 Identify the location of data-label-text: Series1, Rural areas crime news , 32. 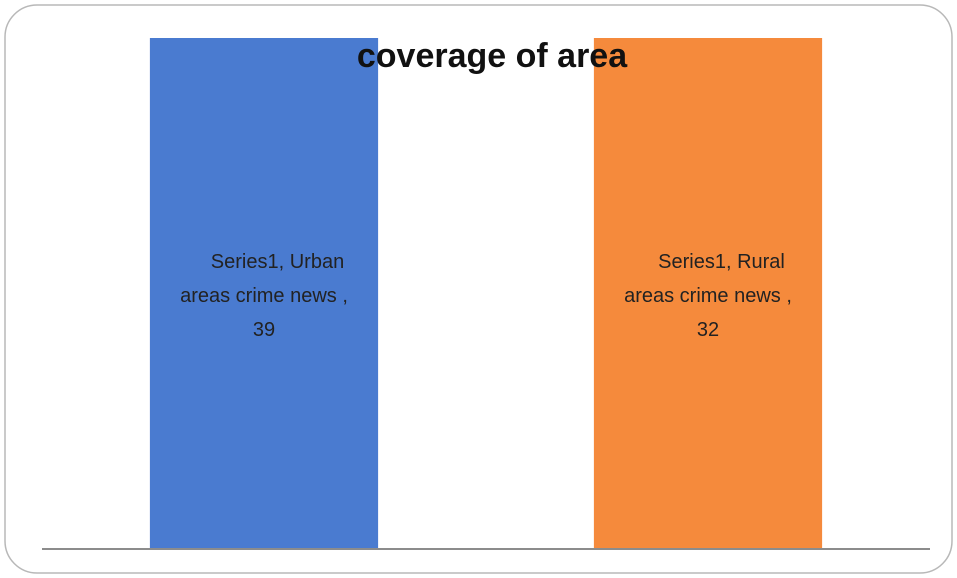
(708, 296).